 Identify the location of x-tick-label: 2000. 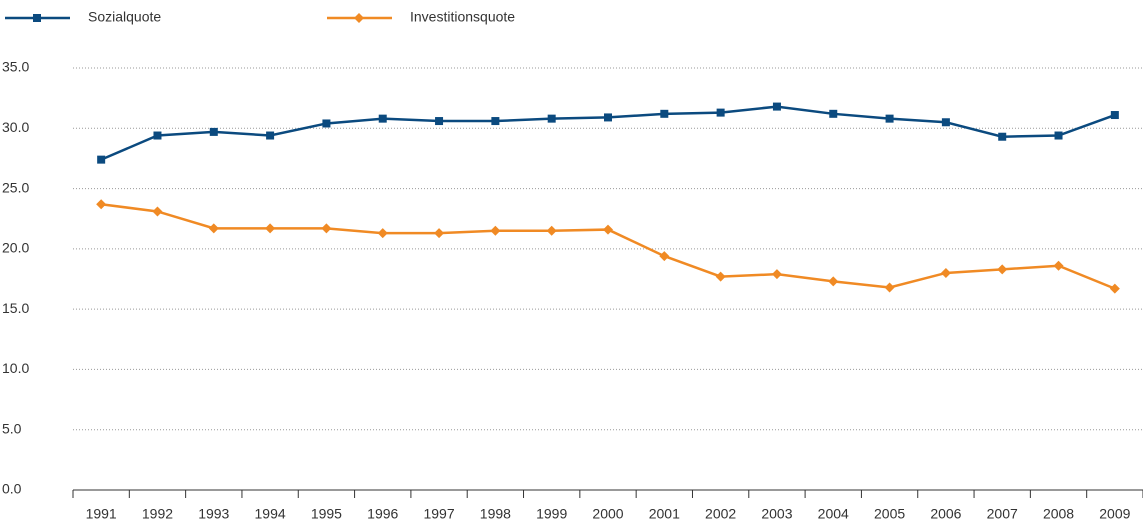
(607, 514).